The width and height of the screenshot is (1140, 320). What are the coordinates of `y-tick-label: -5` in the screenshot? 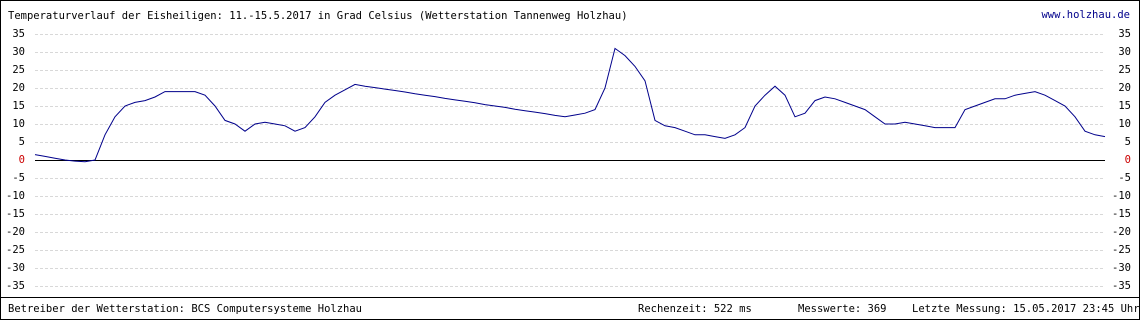 It's located at (18, 178).